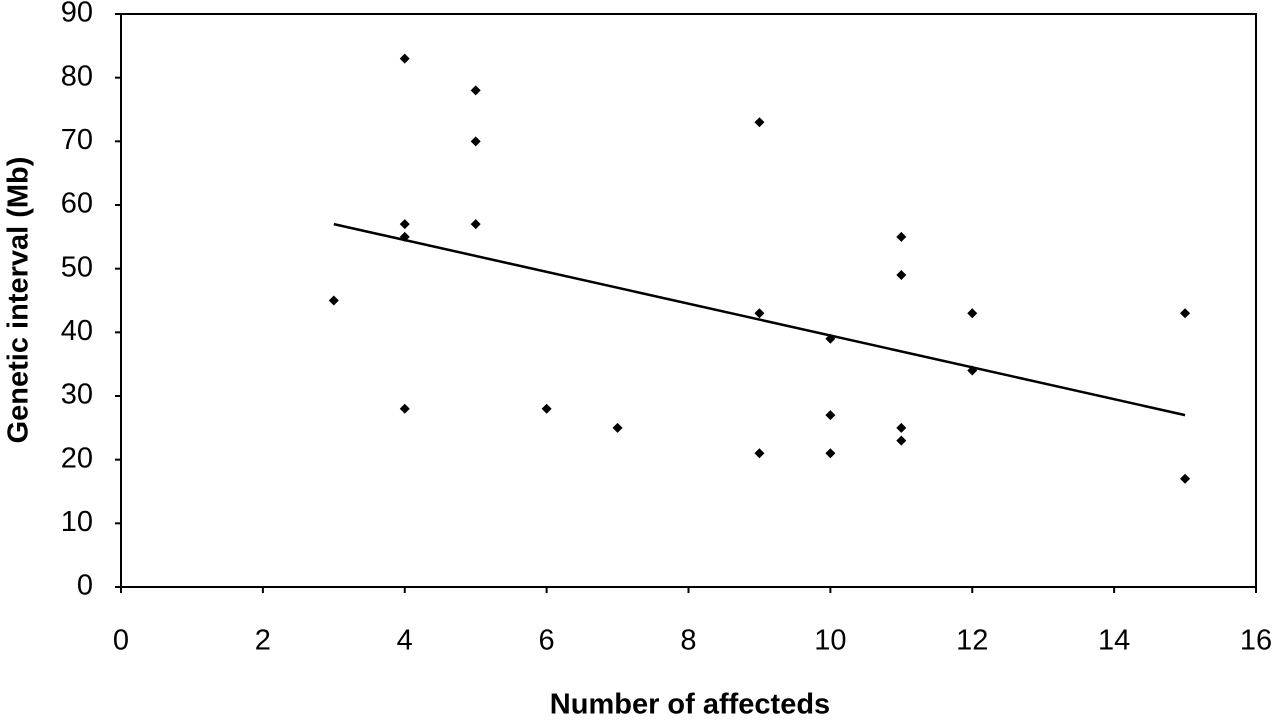  I want to click on y-tick-label: 30, so click(77, 395).